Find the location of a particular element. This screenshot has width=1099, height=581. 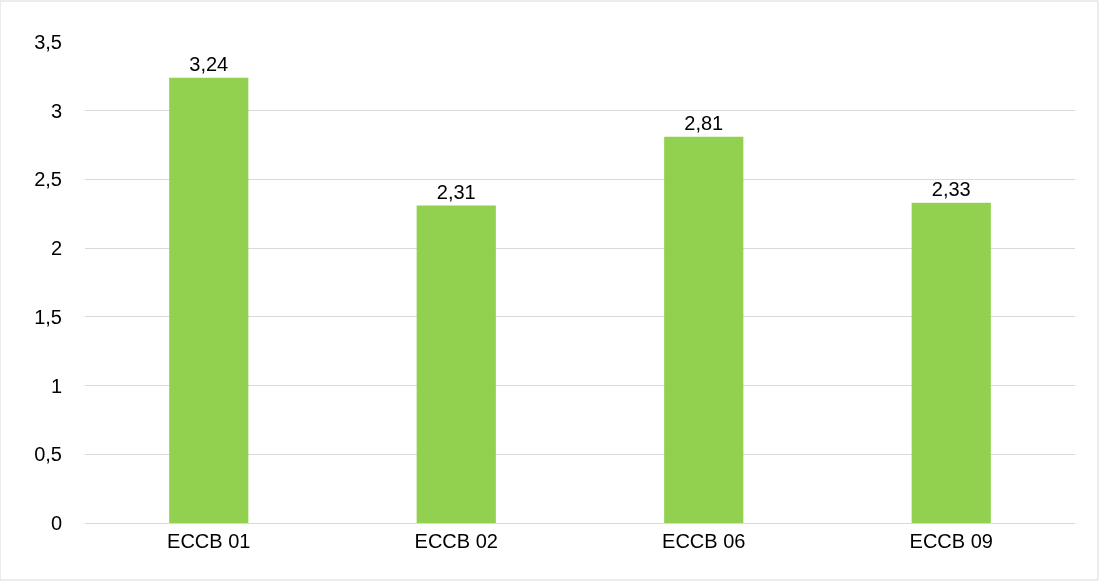

y-tick-label: 0 is located at coordinates (56, 523).